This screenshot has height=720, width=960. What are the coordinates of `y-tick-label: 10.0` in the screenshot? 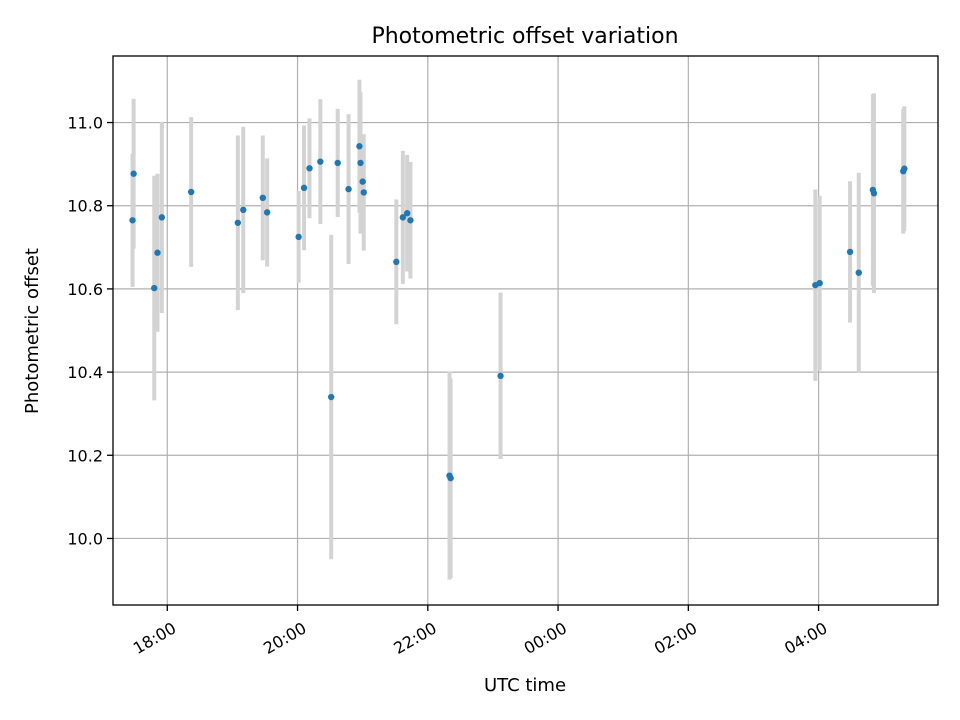 It's located at (85, 538).